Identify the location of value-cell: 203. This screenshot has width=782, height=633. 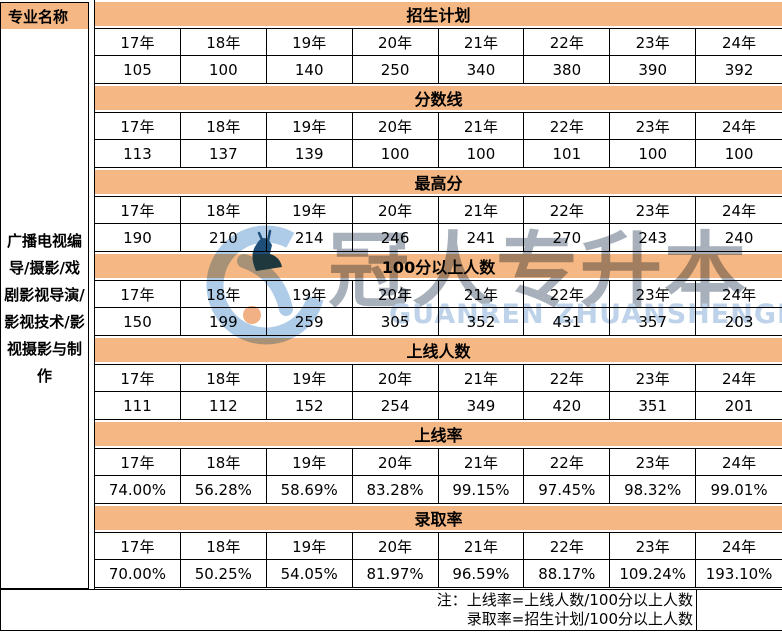
(739, 321).